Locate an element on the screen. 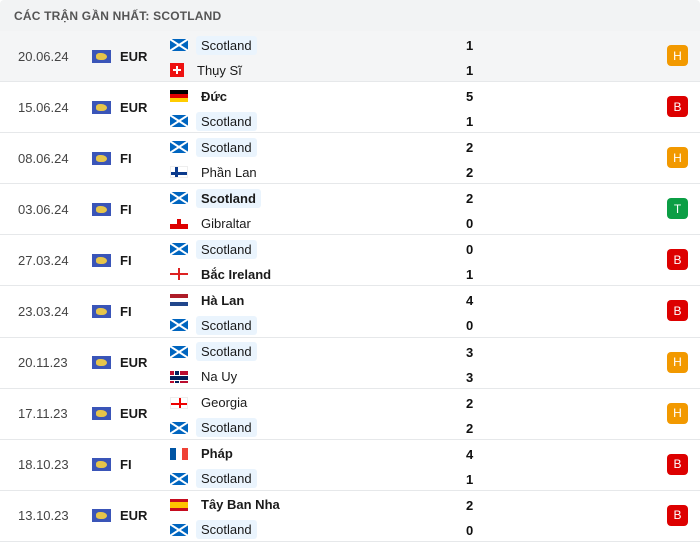 This screenshot has width=700, height=542. home-team: Đức is located at coordinates (201, 96).